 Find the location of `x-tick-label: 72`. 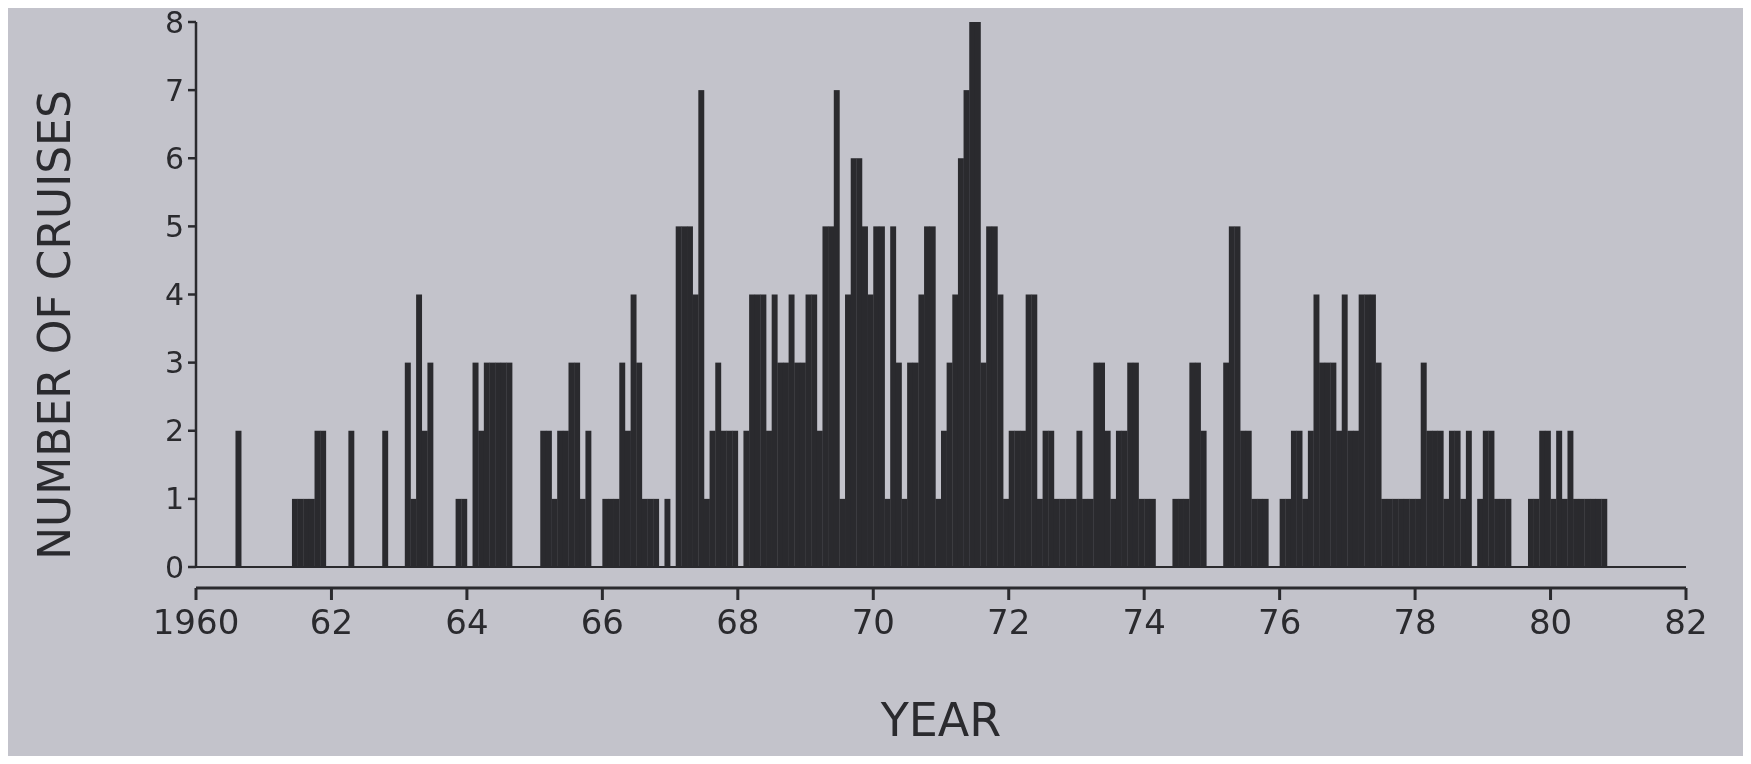

x-tick-label: 72 is located at coordinates (1009, 622).